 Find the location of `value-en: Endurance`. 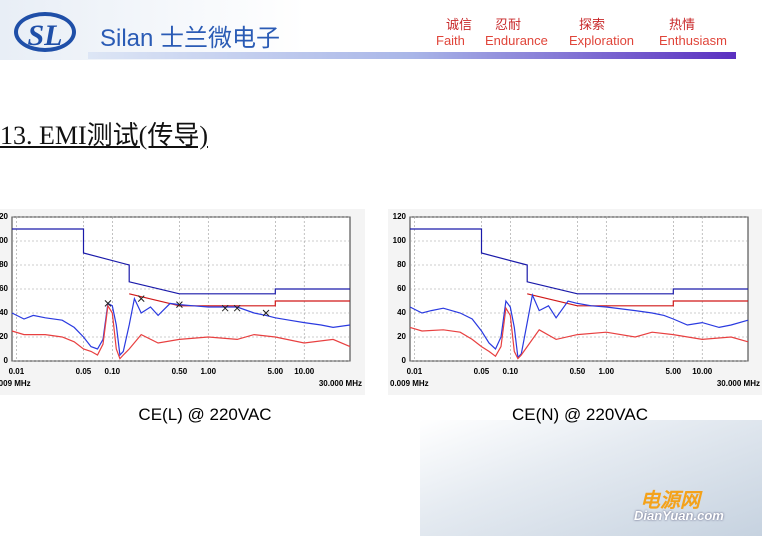

value-en: Endurance is located at coordinates (516, 40).